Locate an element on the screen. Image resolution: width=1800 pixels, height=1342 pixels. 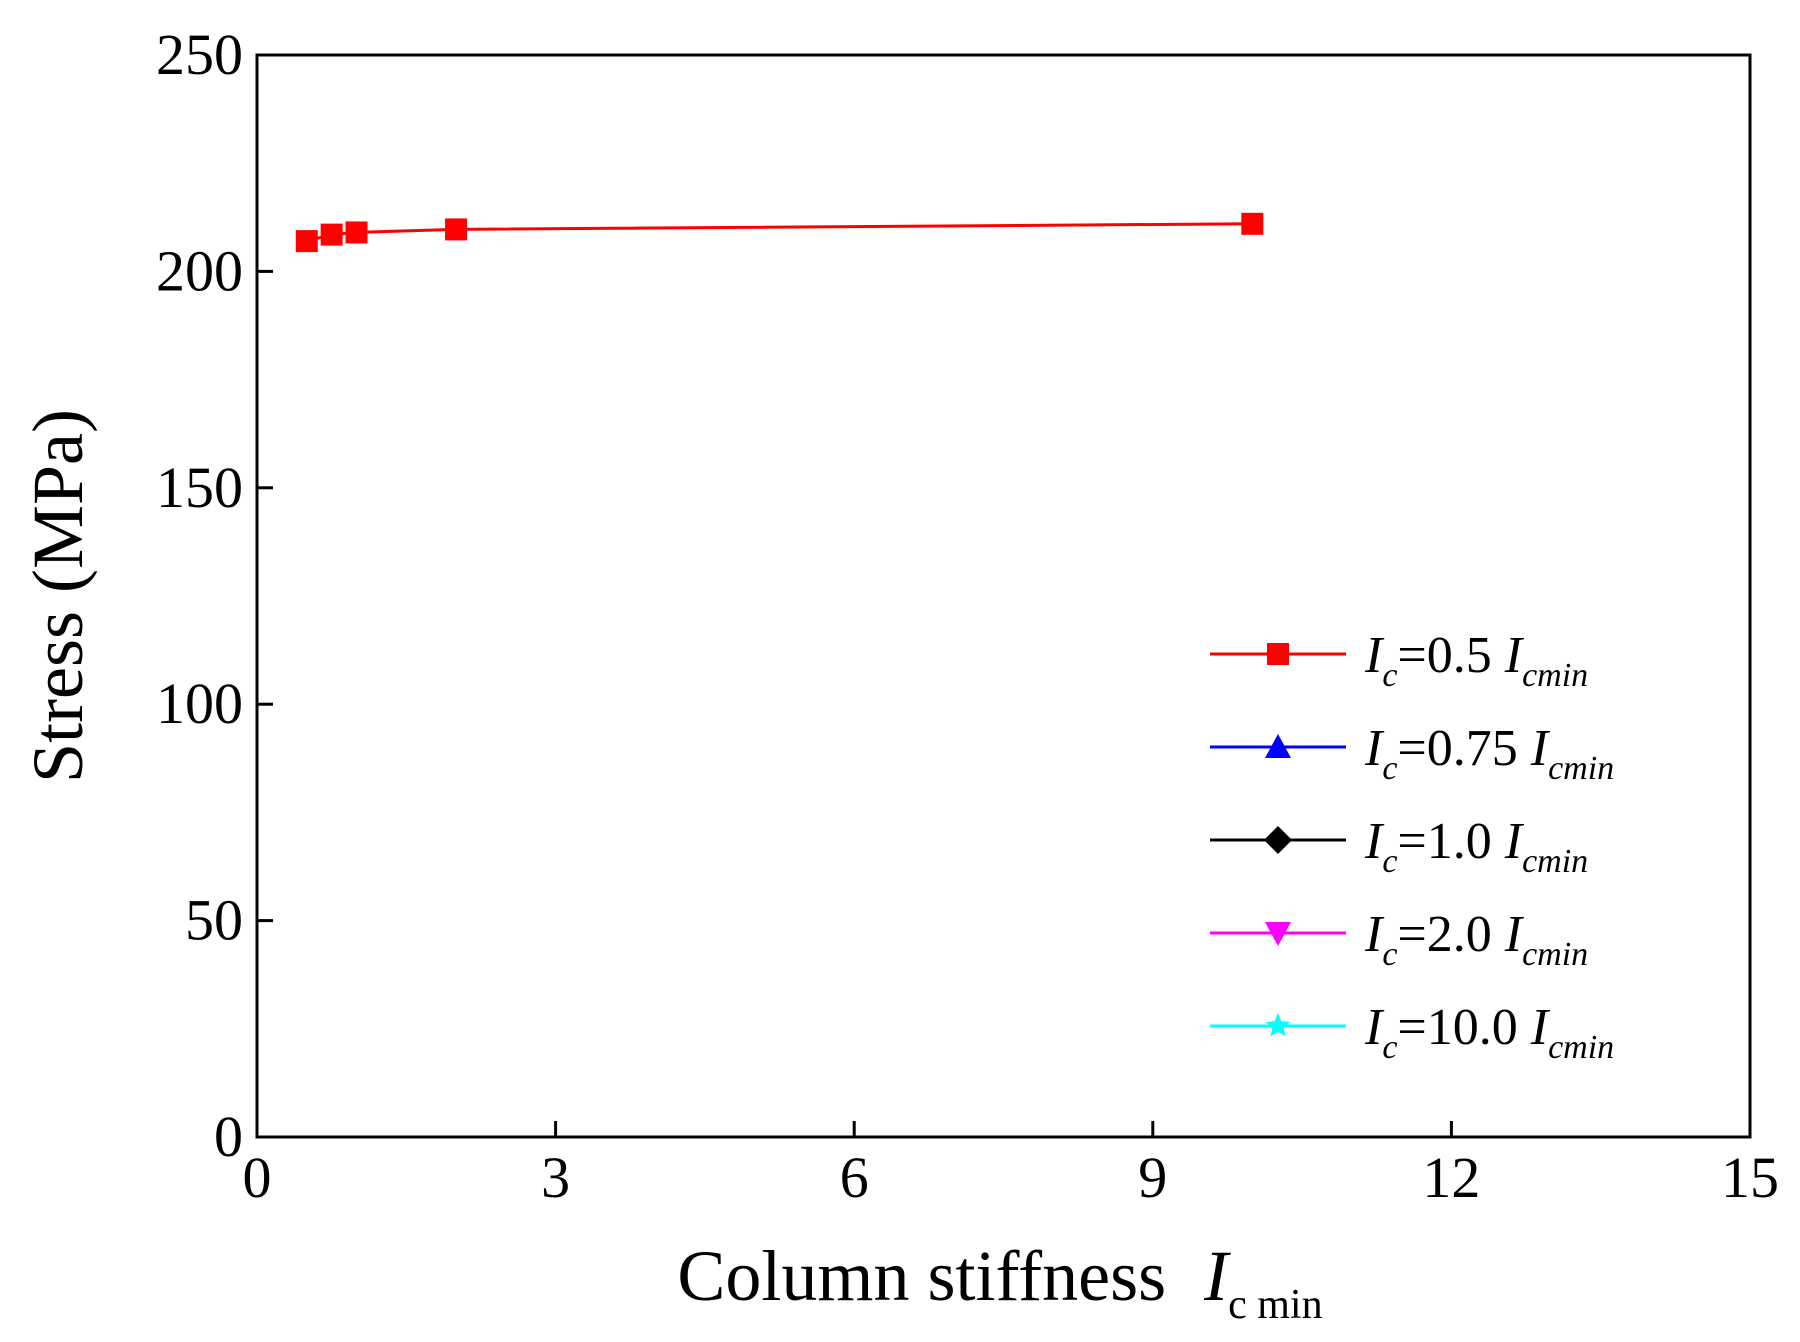
legend-item: Ic=0.75 Icmin is located at coordinates (1412, 753).